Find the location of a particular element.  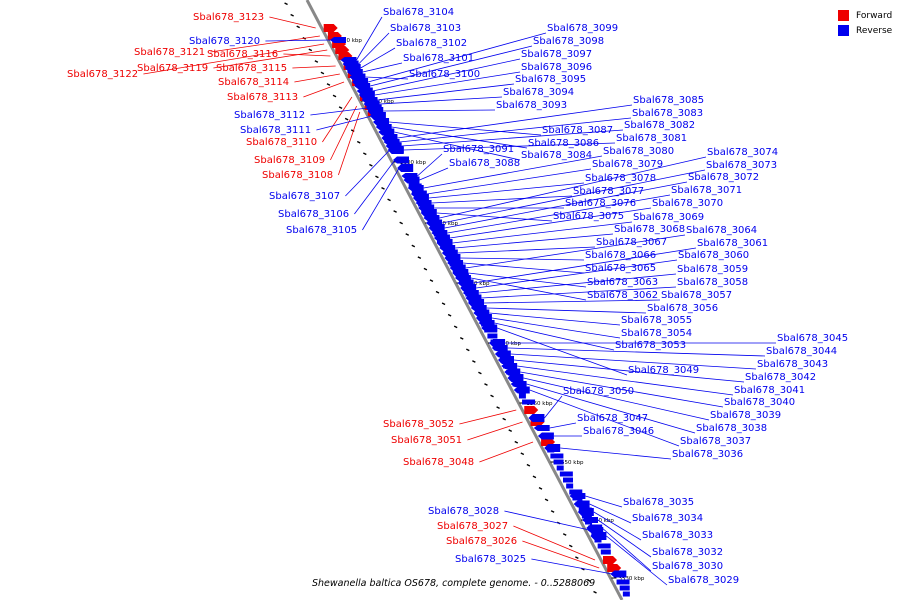

gene-label-sbal678-3122: Sbal678_3122 is located at coordinates (102, 74).